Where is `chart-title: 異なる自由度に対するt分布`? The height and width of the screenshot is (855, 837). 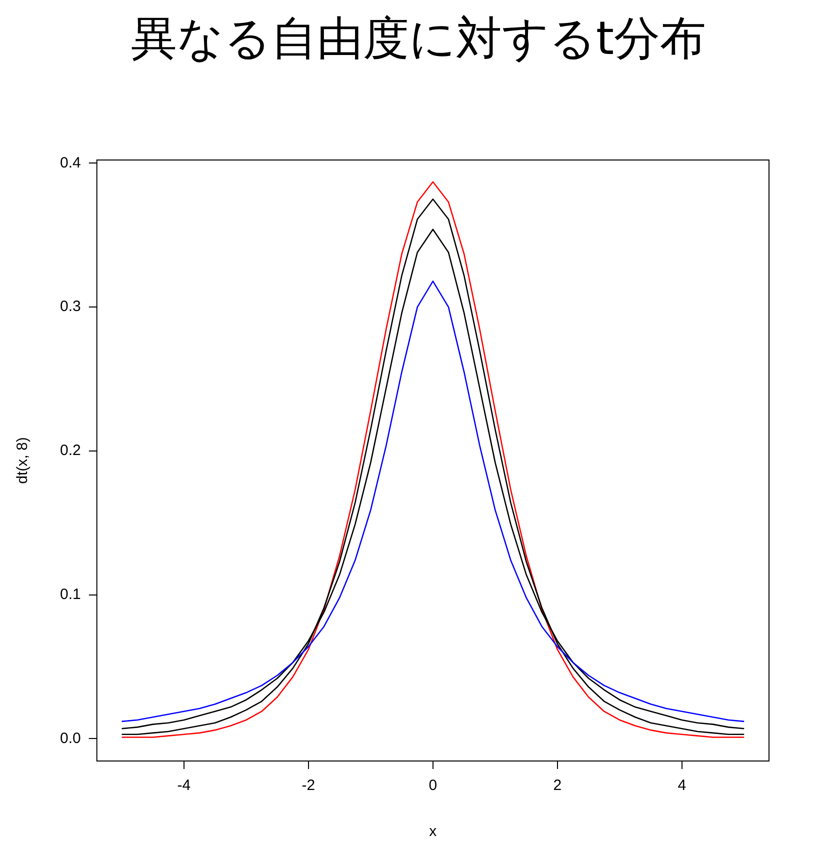 chart-title: 異なる自由度に対するt分布 is located at coordinates (419, 38).